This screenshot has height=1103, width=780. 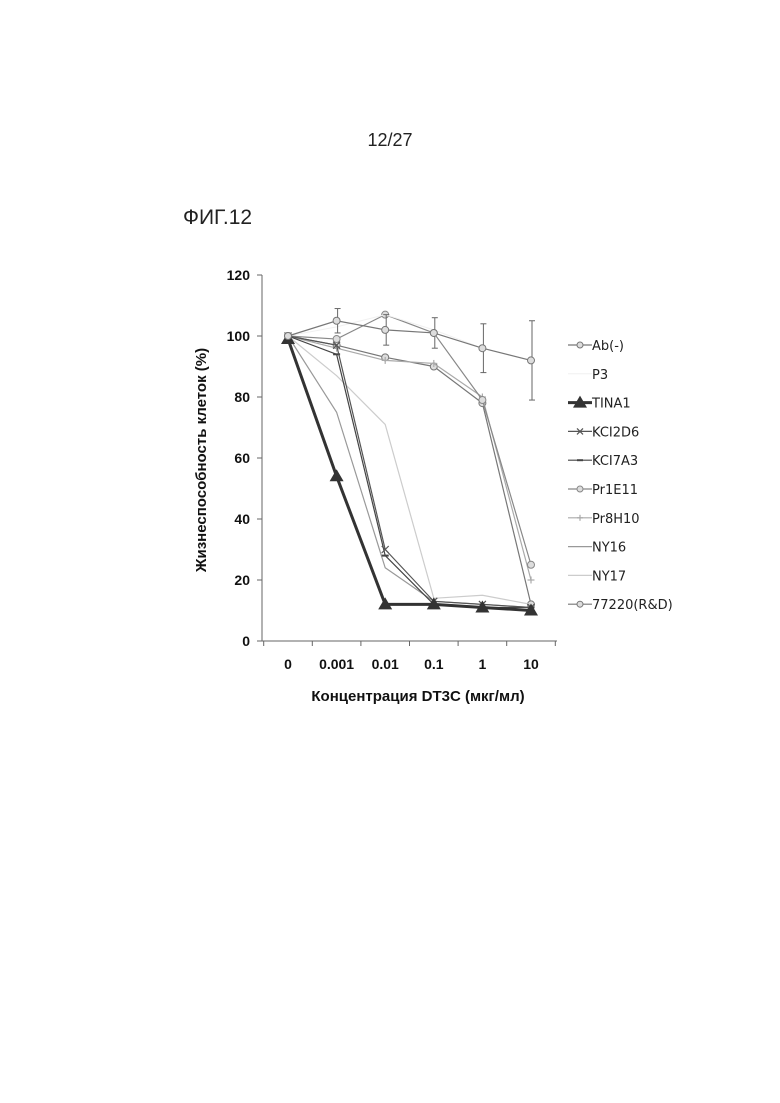 What do you see at coordinates (588, 375) in the screenshot?
I see `legend-item: P3` at bounding box center [588, 375].